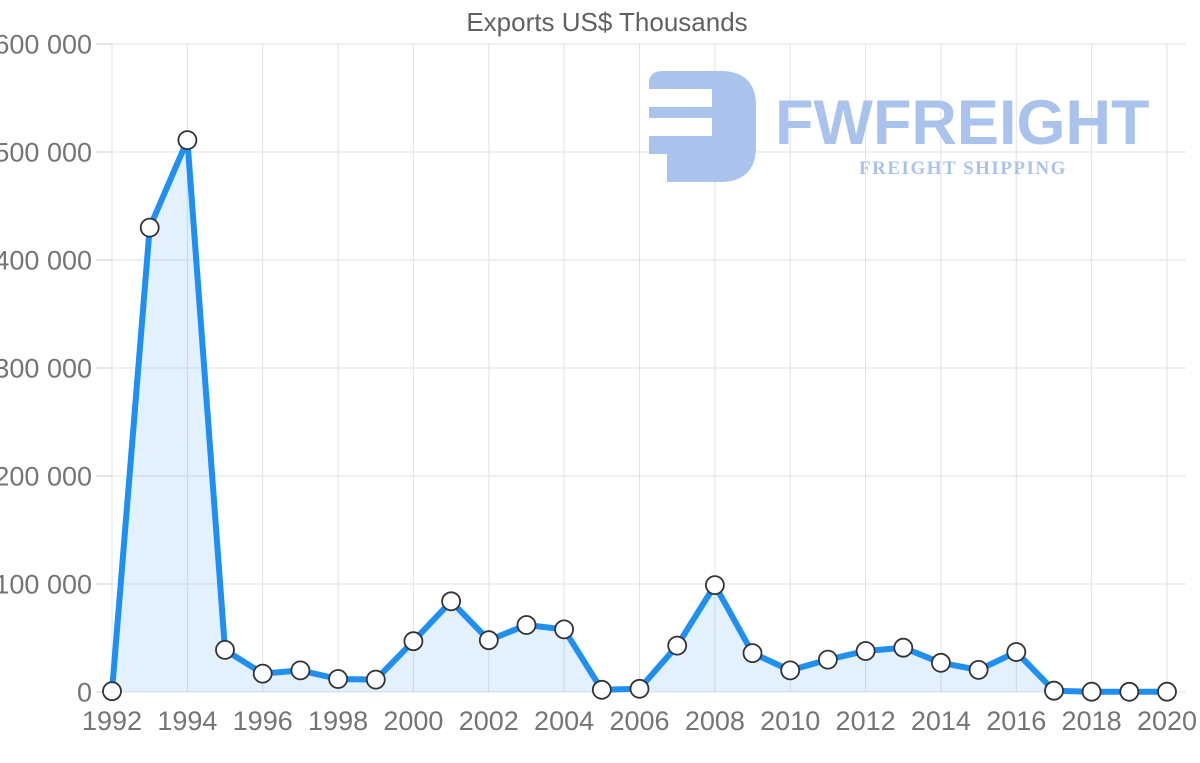 The height and width of the screenshot is (763, 1200). What do you see at coordinates (338, 721) in the screenshot?
I see `x-tick-label-1998: 1998` at bounding box center [338, 721].